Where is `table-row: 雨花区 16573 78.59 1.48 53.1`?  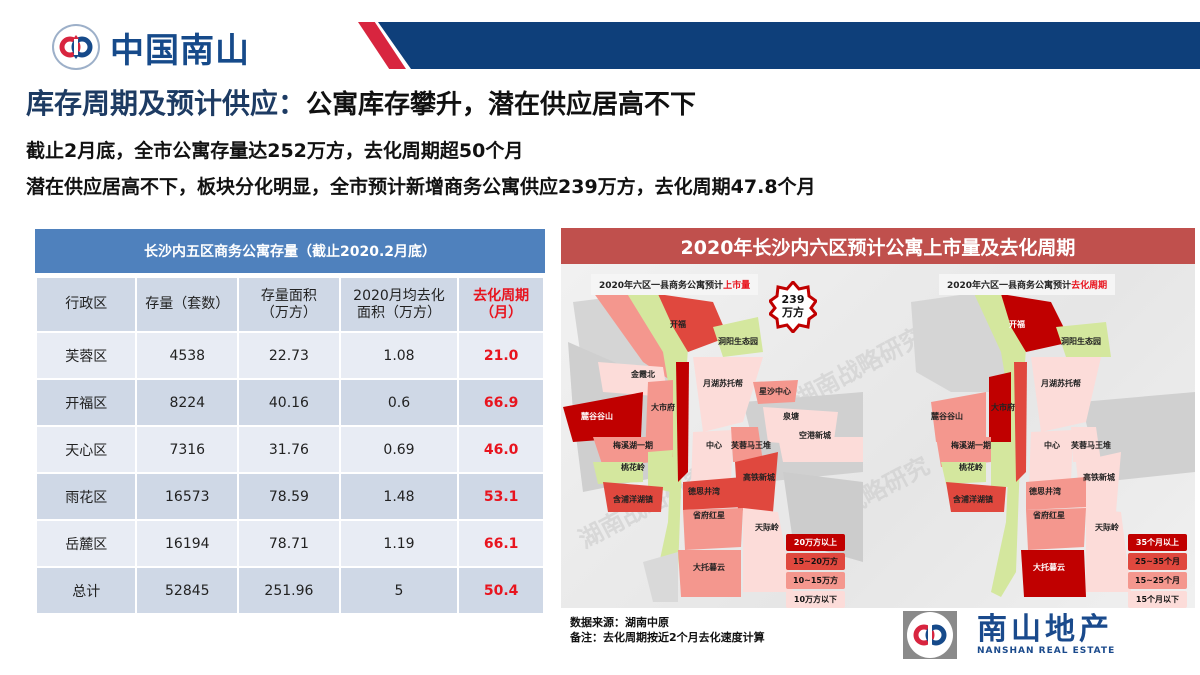 table-row: 雨花区 16573 78.59 1.48 53.1 is located at coordinates (289, 496).